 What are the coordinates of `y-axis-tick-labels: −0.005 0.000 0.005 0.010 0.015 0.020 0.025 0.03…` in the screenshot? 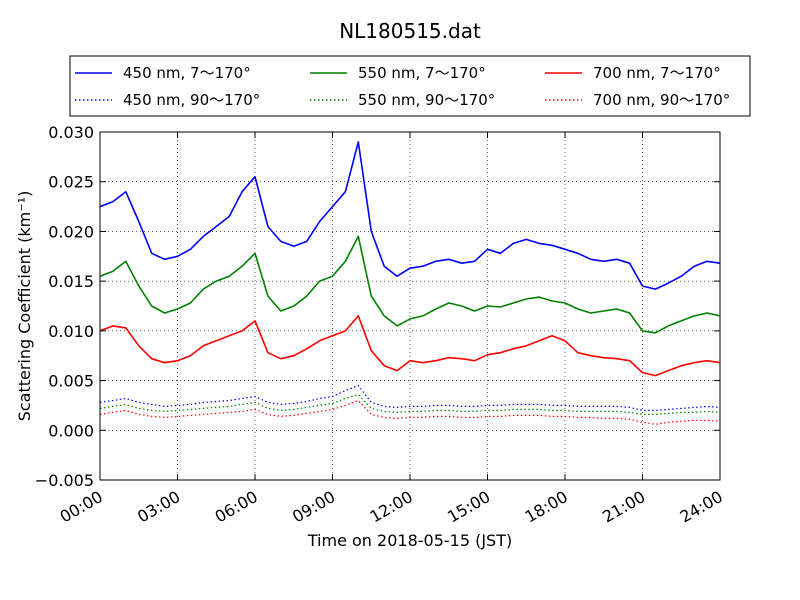 It's located at (64, 306).